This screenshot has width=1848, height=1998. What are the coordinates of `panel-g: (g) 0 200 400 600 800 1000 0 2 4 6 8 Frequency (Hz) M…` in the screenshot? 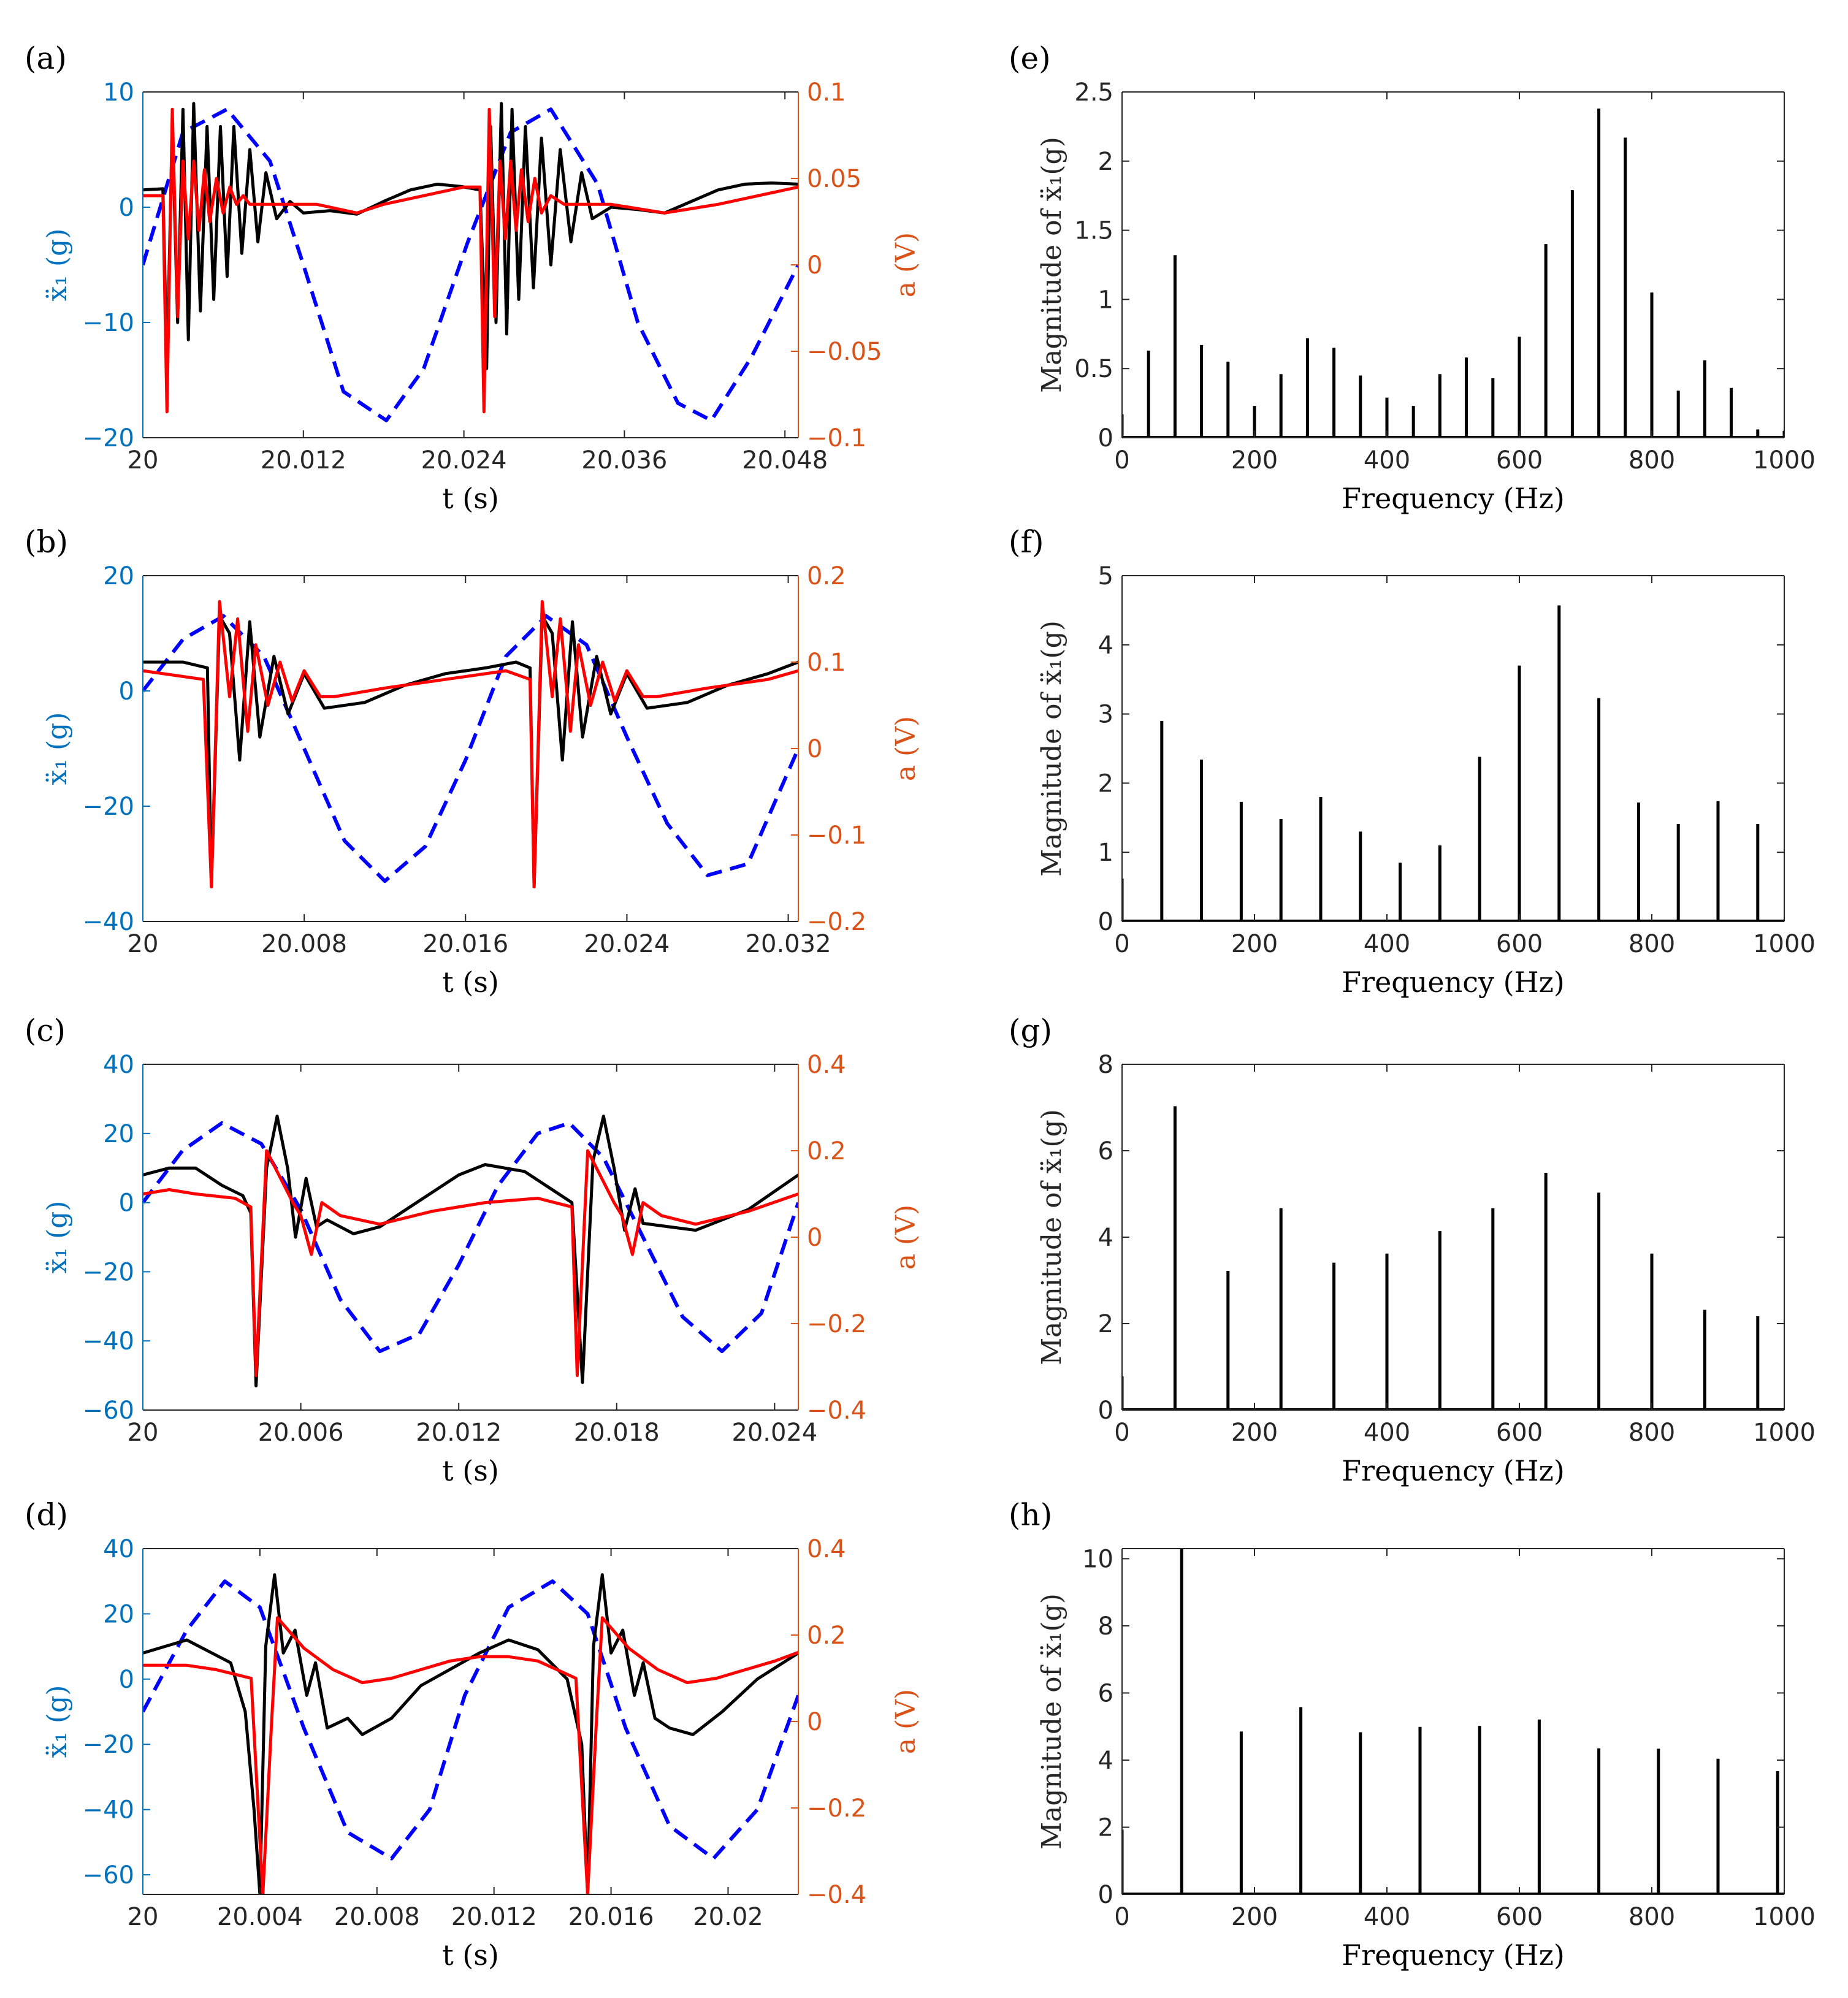 It's located at (1412, 1250).